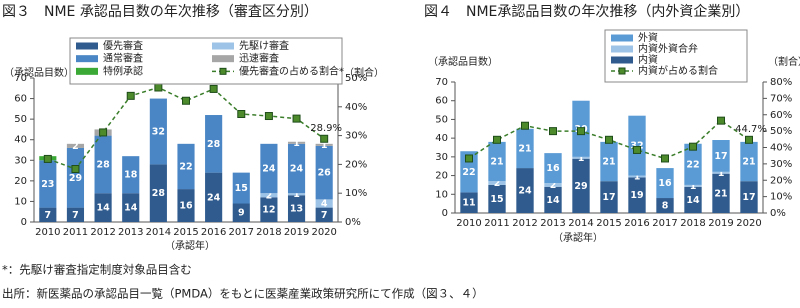 The width and height of the screenshot is (800, 308). What do you see at coordinates (648, 38) in the screenshot?
I see `legend-label: 外資` at bounding box center [648, 38].